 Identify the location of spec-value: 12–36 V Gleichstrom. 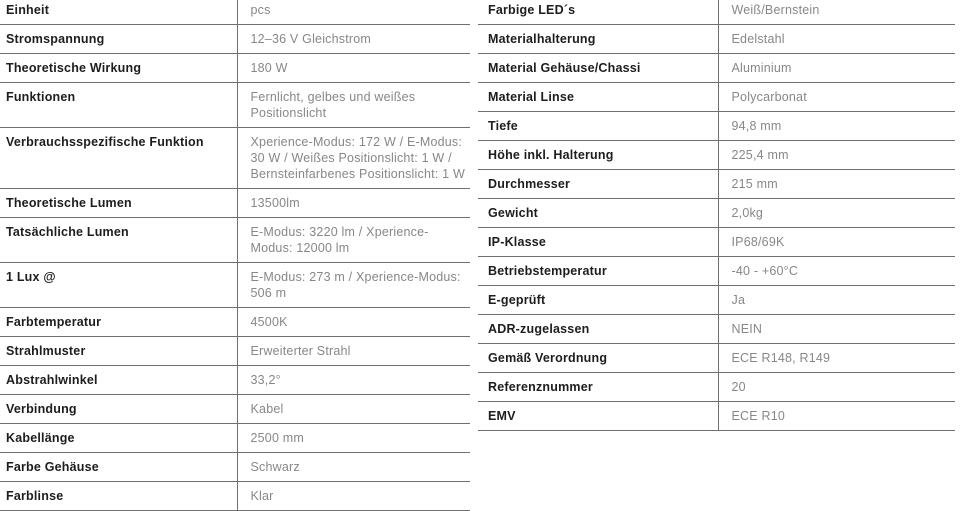
(353, 39).